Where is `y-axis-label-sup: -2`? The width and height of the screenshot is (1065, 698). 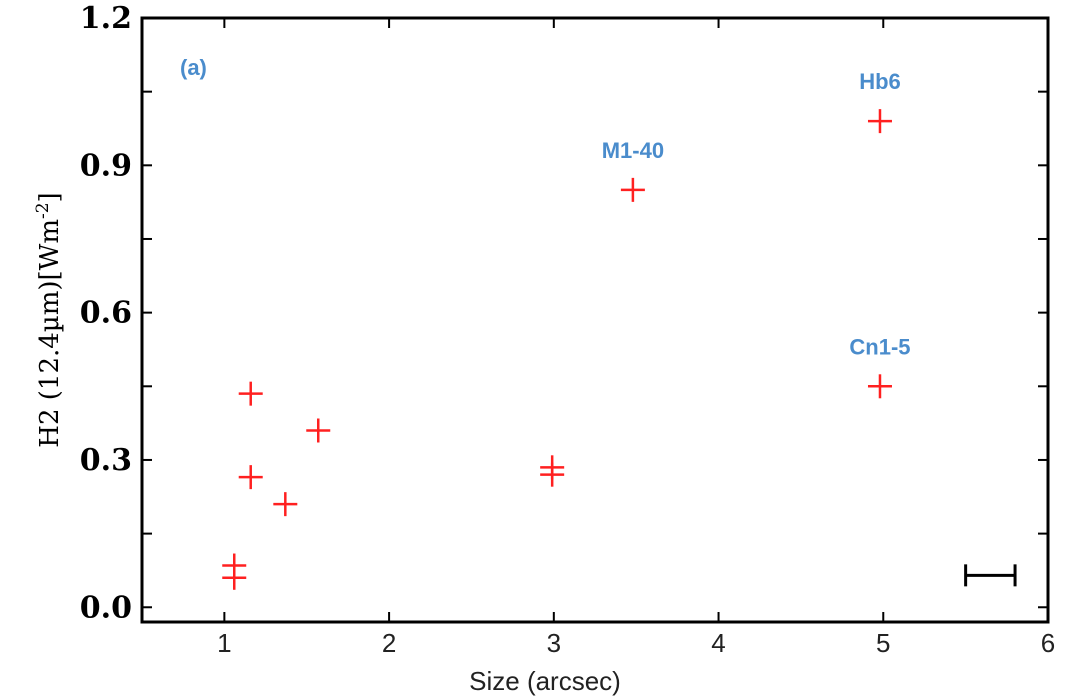
y-axis-label-sup: -2 is located at coordinates (43, 210).